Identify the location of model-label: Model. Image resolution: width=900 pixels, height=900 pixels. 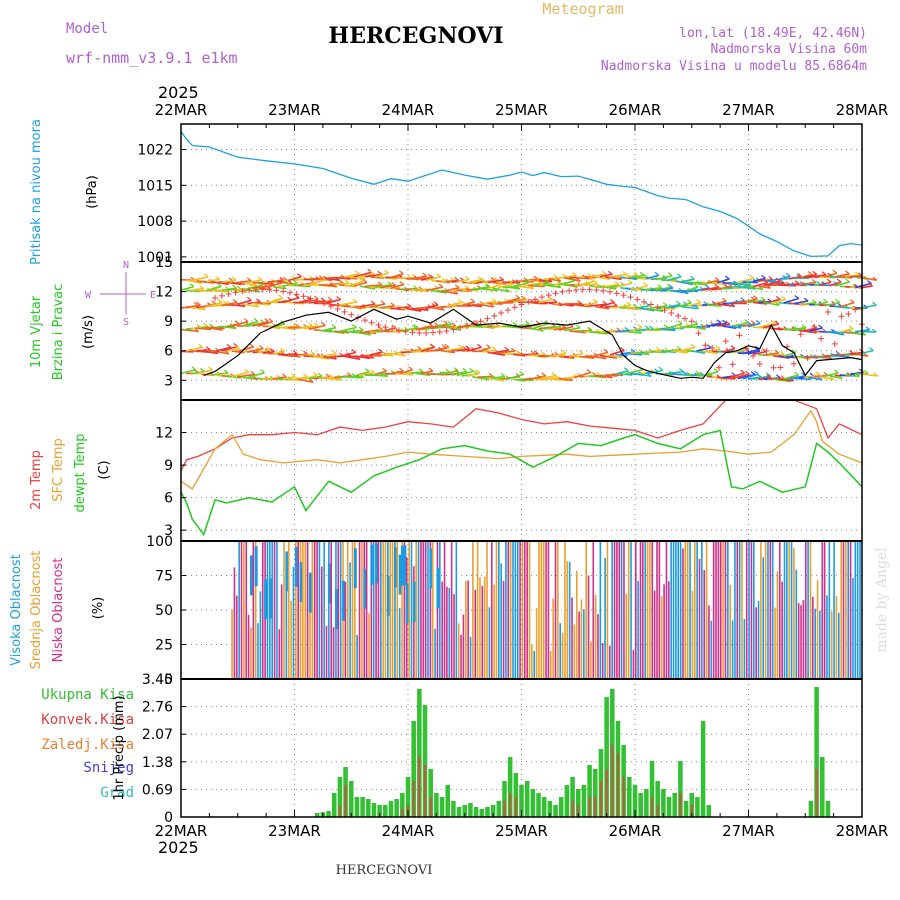
(87, 29).